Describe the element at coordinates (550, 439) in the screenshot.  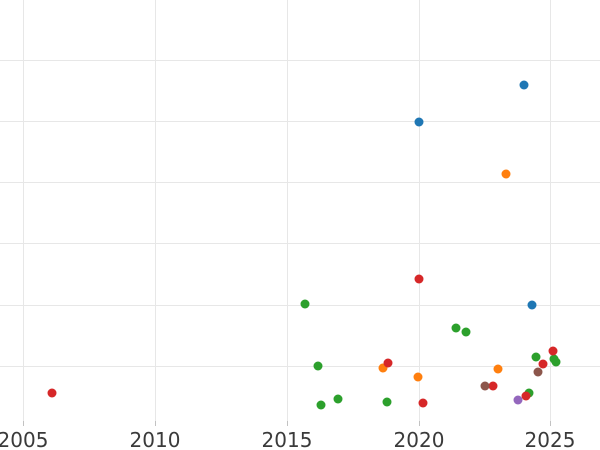
I see `x-tick-label: 2025` at that location.